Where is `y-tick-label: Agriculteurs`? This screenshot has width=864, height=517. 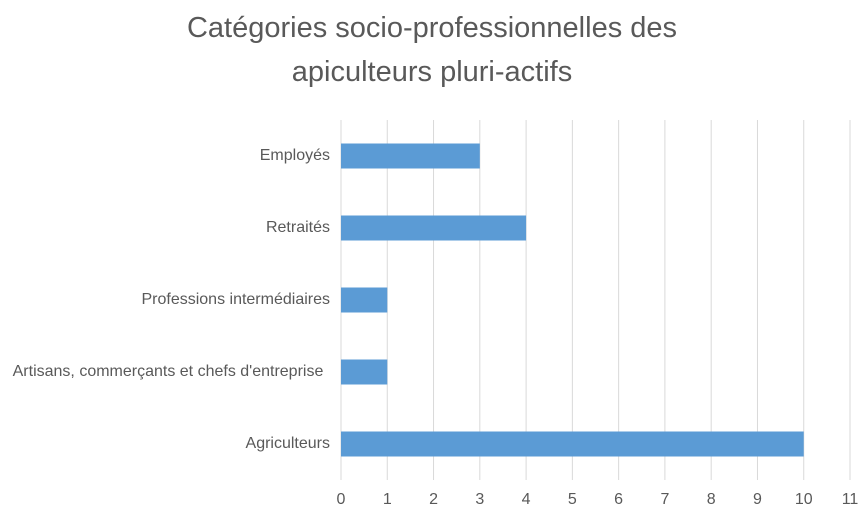
y-tick-label: Agriculteurs is located at coordinates (287, 443).